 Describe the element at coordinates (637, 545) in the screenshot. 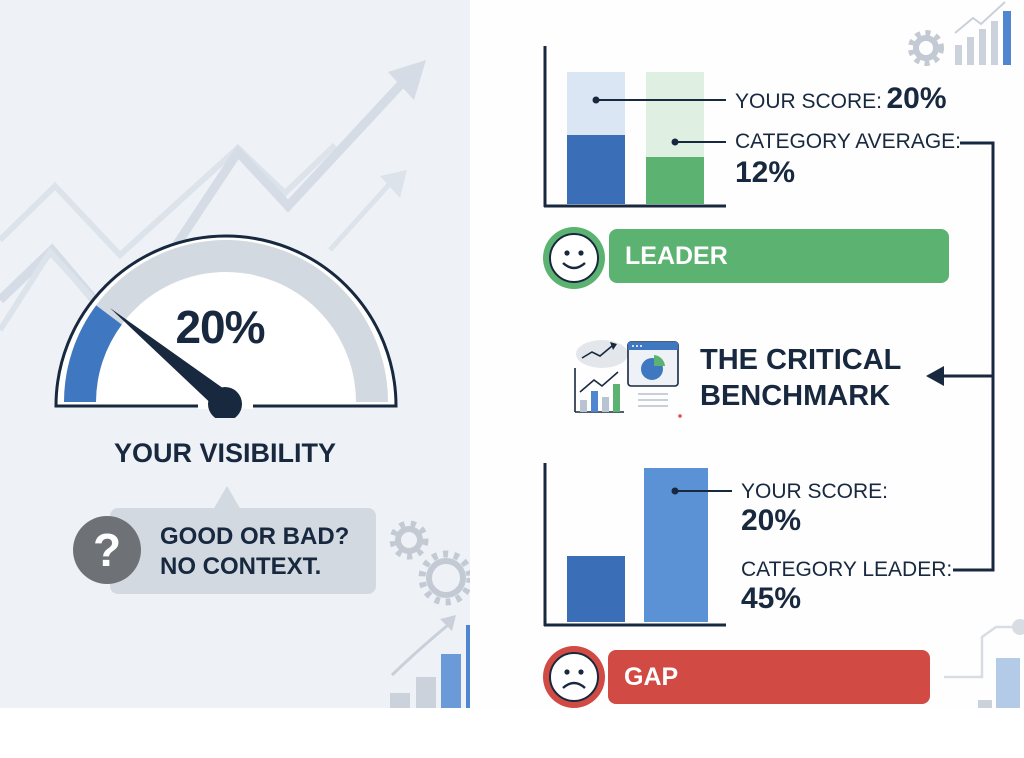

I see `bottom-bar-chart` at that location.